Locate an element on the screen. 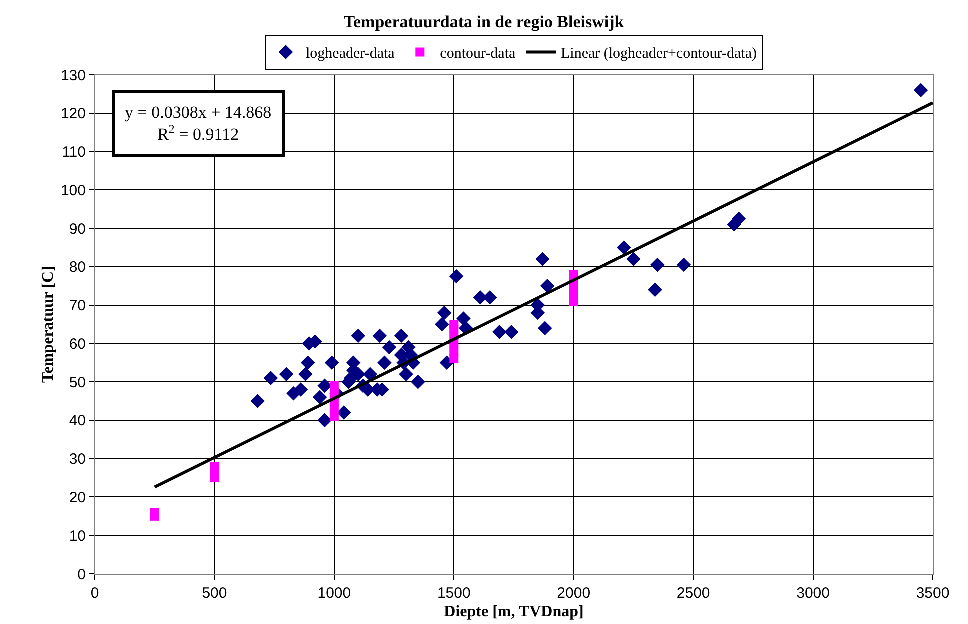 The width and height of the screenshot is (968, 624). legend-label: contour-data is located at coordinates (478, 54).